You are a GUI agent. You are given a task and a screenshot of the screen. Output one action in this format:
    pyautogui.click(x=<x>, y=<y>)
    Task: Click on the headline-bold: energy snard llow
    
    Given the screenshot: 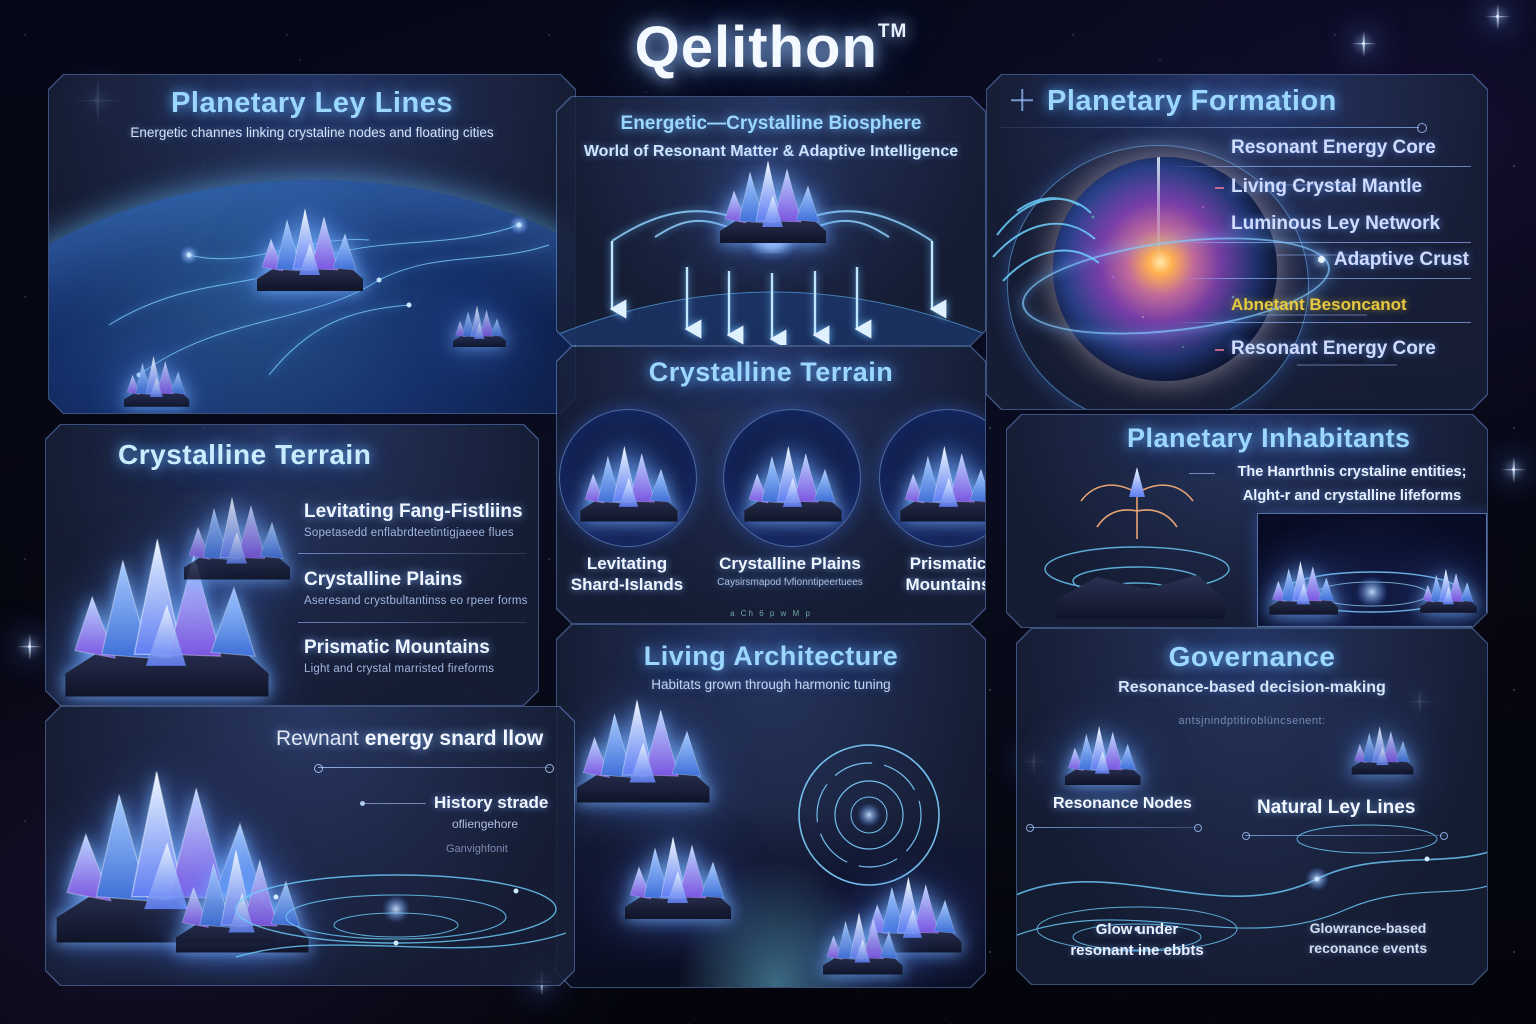 What is the action you would take?
    pyautogui.click(x=454, y=738)
    